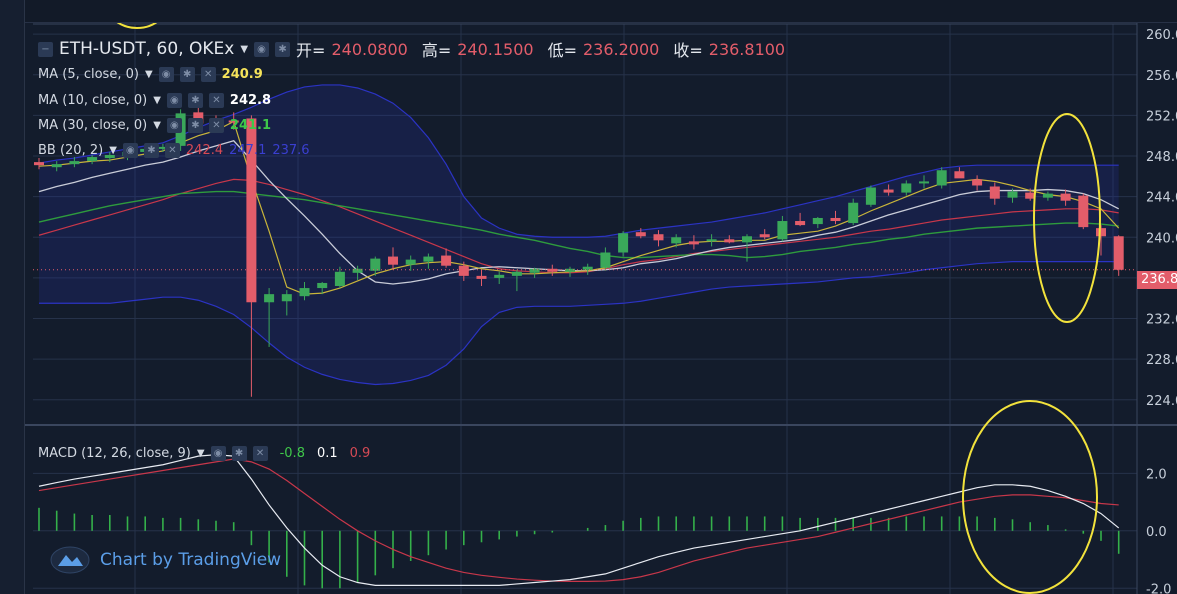 The width and height of the screenshot is (1177, 594). Describe the element at coordinates (242, 74) in the screenshot. I see `ma5-value: 240.9` at that location.